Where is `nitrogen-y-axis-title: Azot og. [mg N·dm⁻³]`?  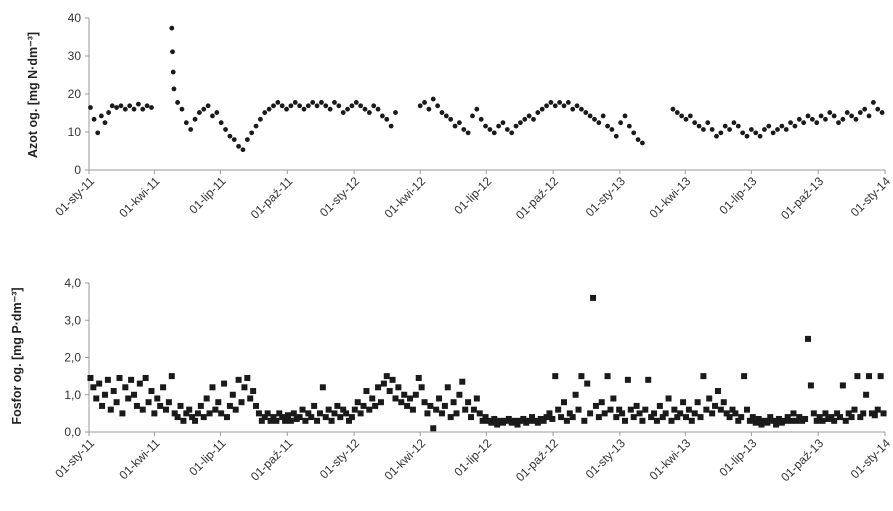
nitrogen-y-axis-title: Azot og. [mg N·dm⁻³] is located at coordinates (33, 95).